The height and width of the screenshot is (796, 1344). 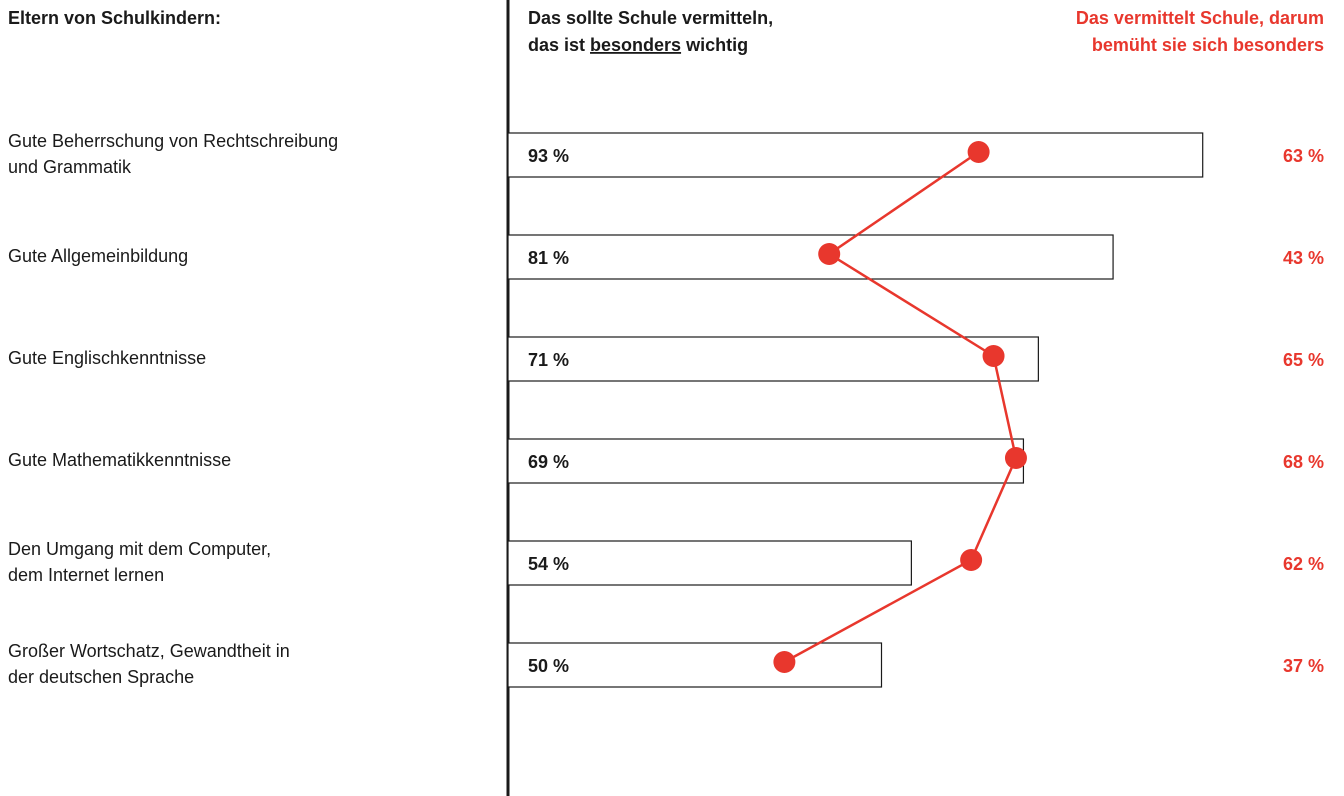 I want to click on category-label: der deutschen Sprache, so click(x=101, y=677).